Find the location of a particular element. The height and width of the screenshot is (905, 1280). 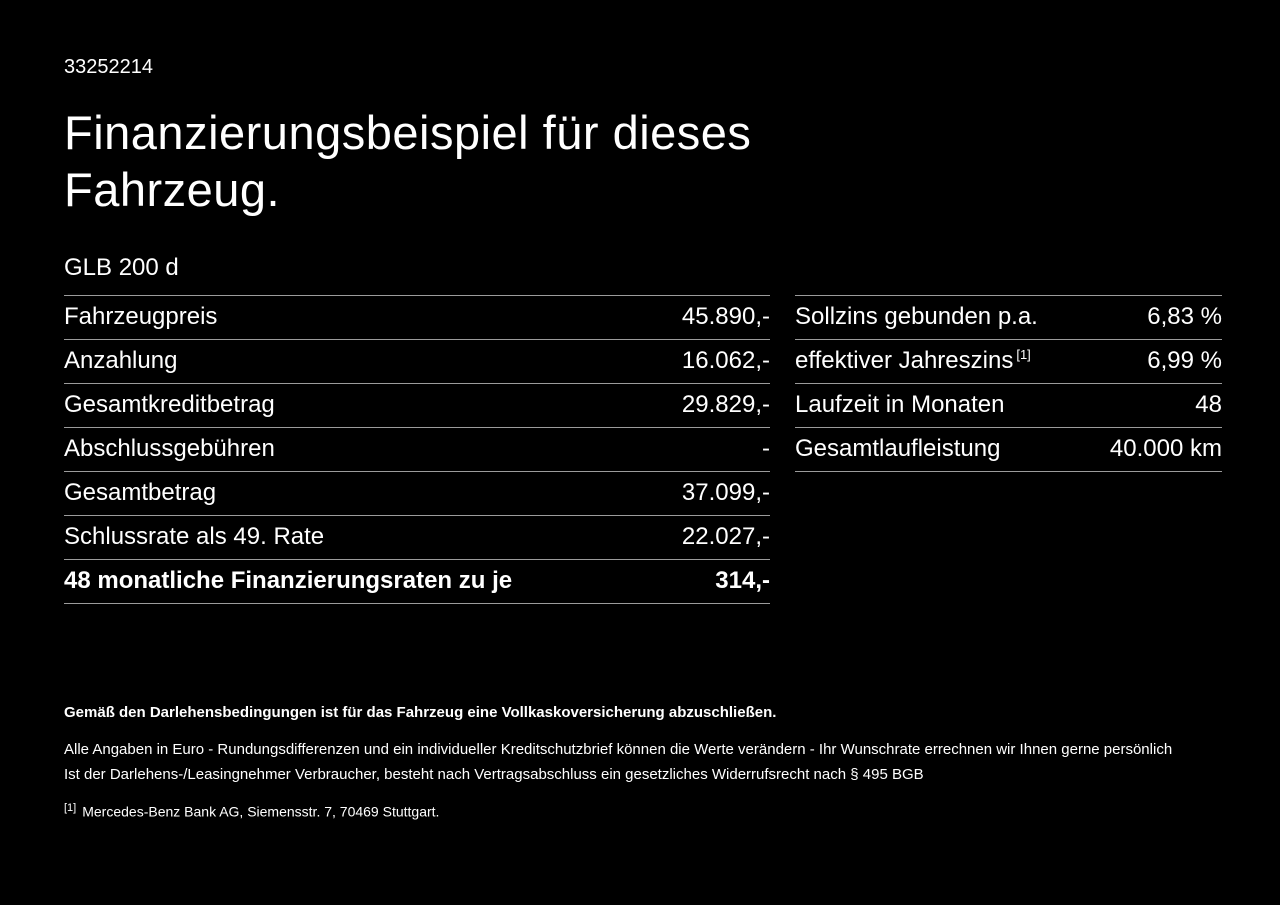

row-label: Schlussrate als 49. Rate is located at coordinates (194, 536).